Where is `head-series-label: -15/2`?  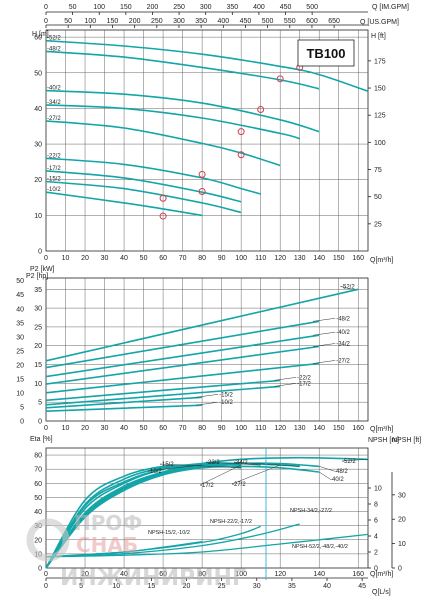
head-series-label: -15/2 is located at coordinates (54, 179).